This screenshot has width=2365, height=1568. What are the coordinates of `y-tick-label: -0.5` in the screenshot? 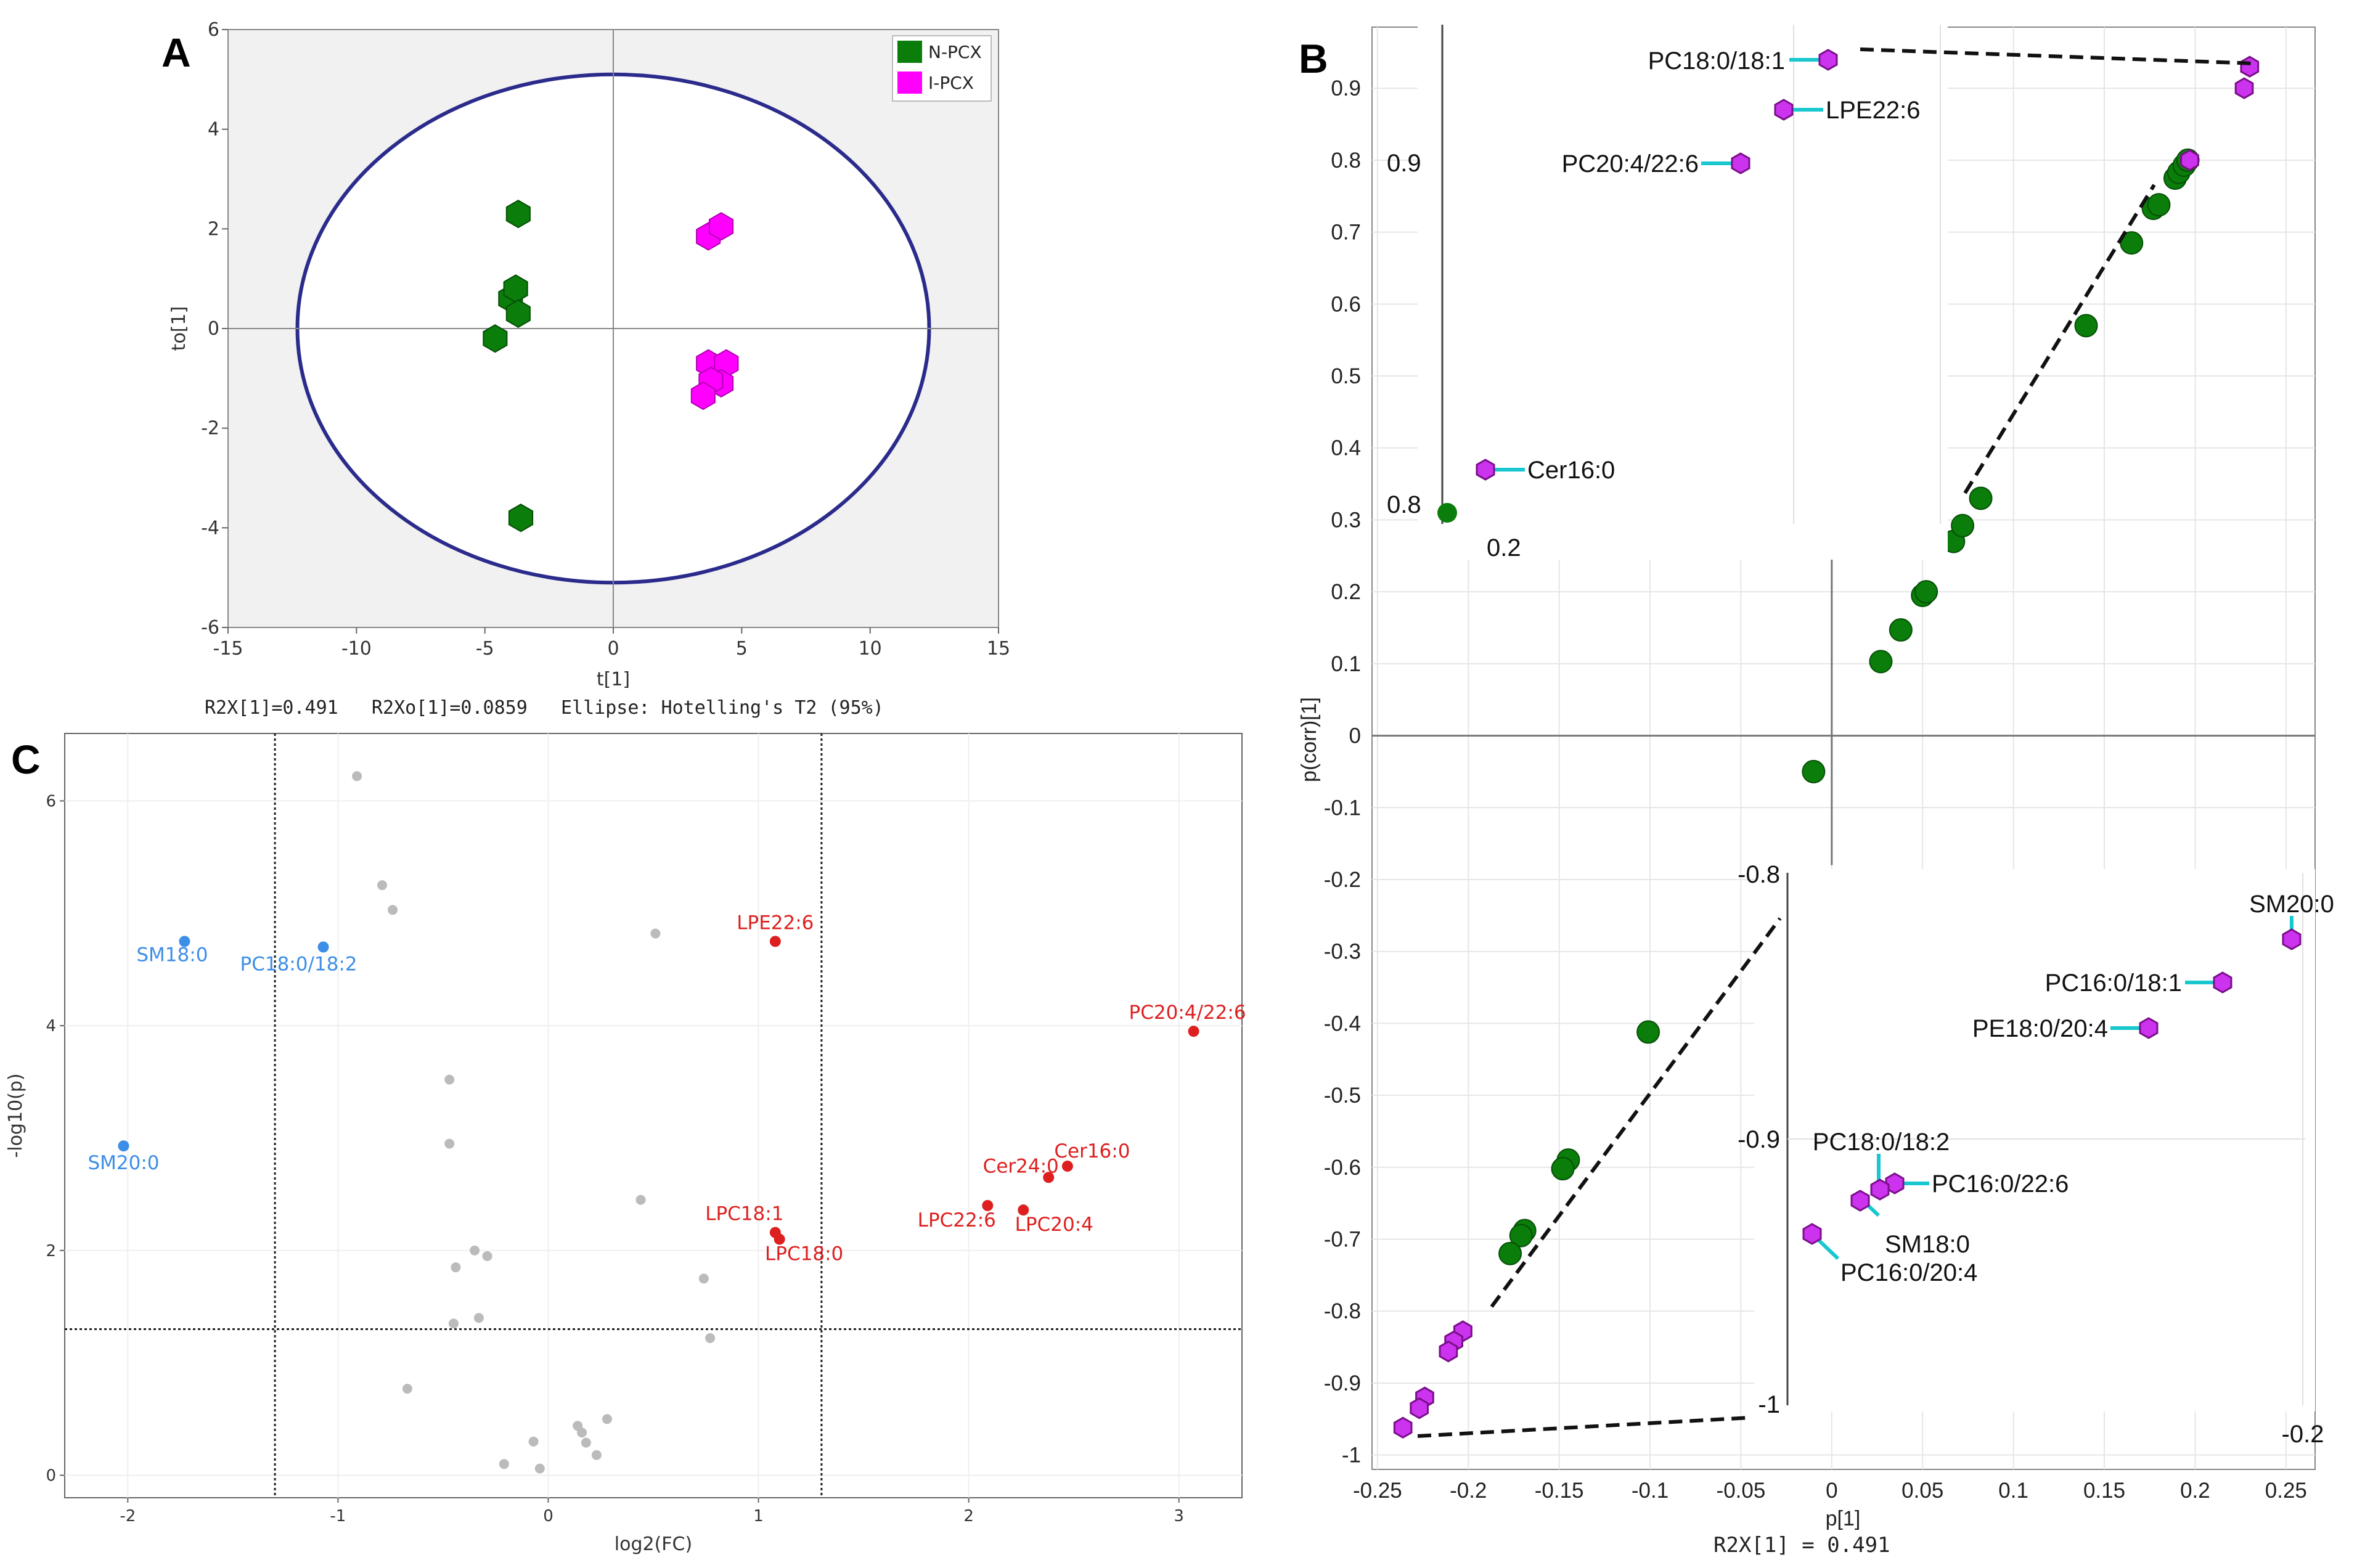 It's located at (1342, 1096).